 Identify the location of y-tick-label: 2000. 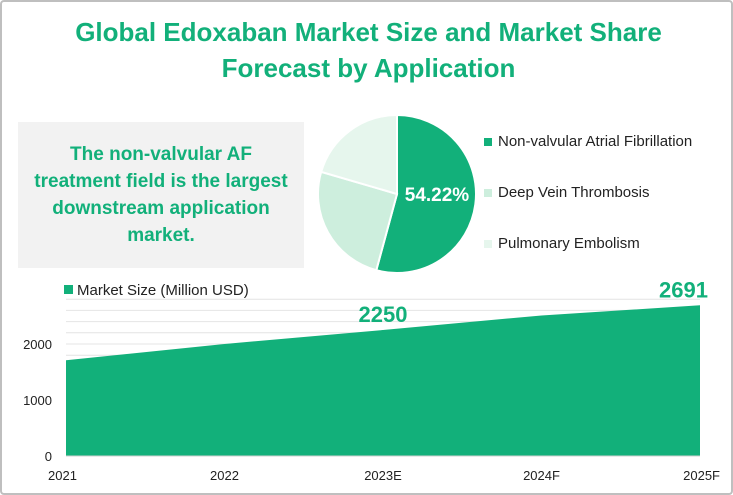
(37, 344).